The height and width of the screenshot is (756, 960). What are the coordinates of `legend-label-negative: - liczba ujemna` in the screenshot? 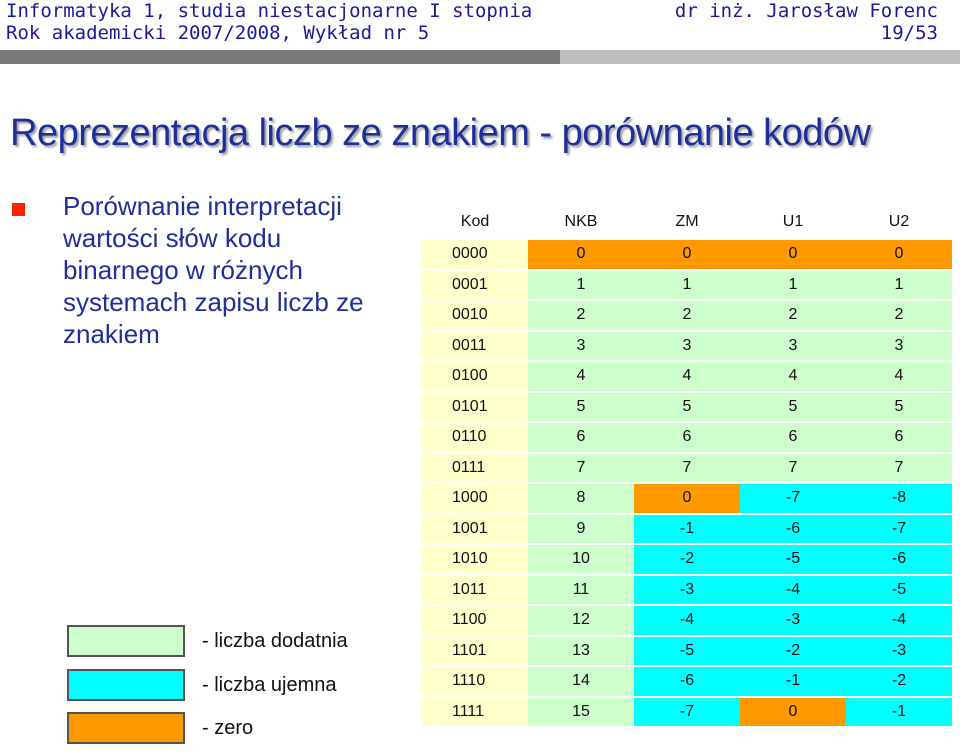 It's located at (269, 685).